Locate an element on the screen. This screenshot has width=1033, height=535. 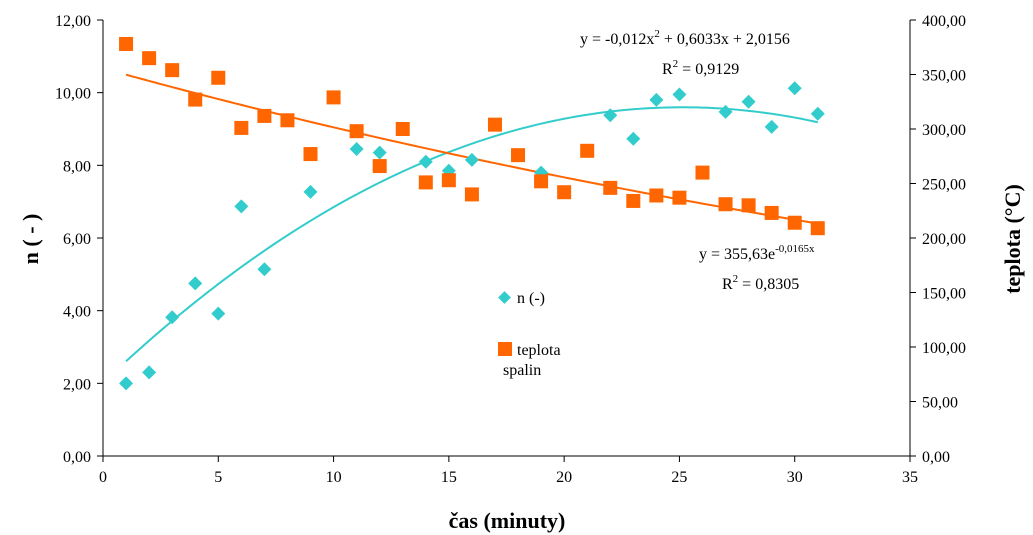
exp-r2-exponent: 2 is located at coordinates (736, 279).